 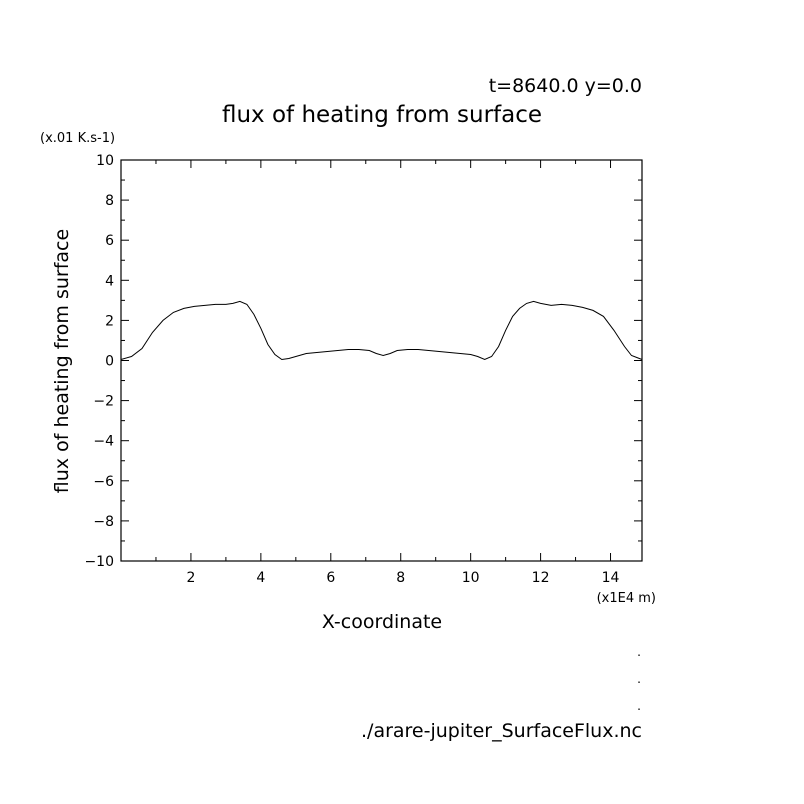 What do you see at coordinates (330, 578) in the screenshot?
I see `x-tick-label: 6` at bounding box center [330, 578].